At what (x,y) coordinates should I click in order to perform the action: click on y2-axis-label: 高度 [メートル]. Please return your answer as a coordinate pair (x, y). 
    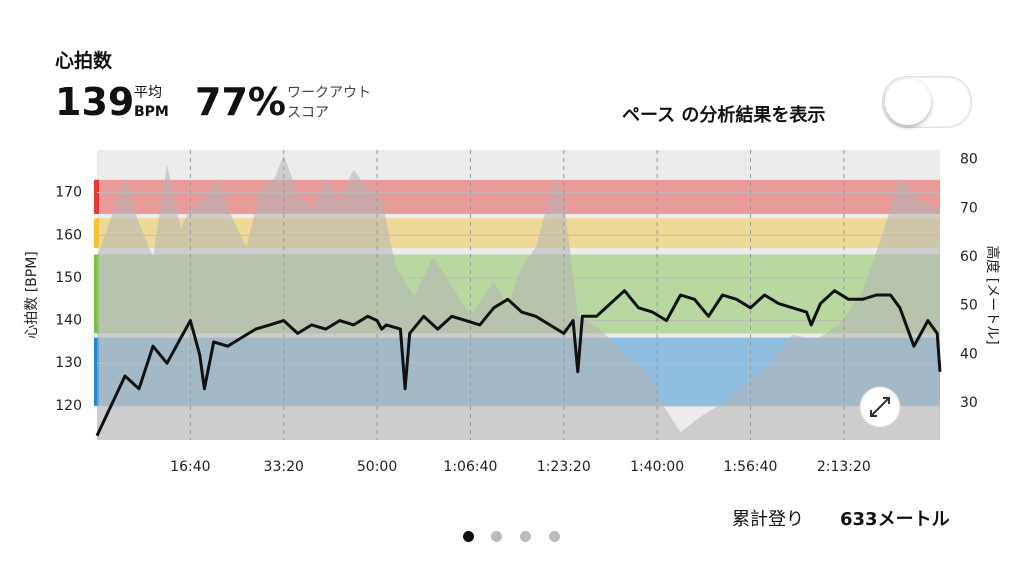
    Looking at the image, I should click on (992, 294).